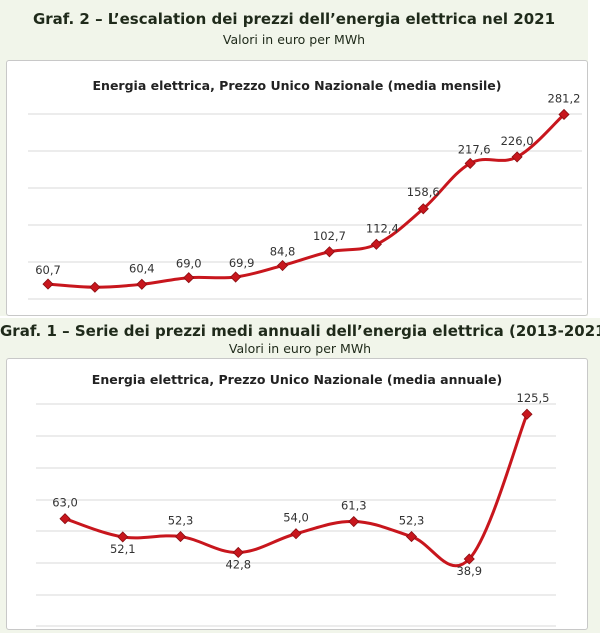 This screenshot has height=633, width=600. Describe the element at coordinates (181, 521) in the screenshot. I see `chart1-data-label-2: 52,3` at that location.